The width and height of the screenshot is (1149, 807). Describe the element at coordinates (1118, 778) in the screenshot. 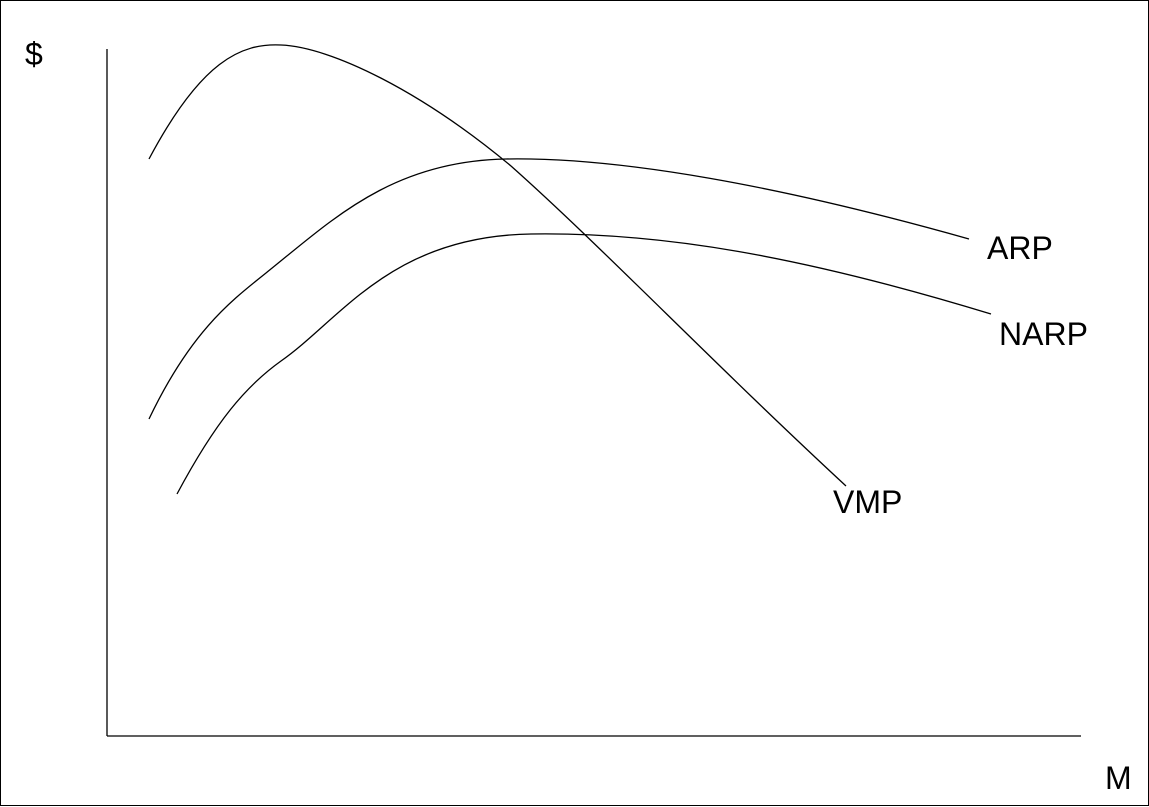

I see `x-axis-label: M` at that location.